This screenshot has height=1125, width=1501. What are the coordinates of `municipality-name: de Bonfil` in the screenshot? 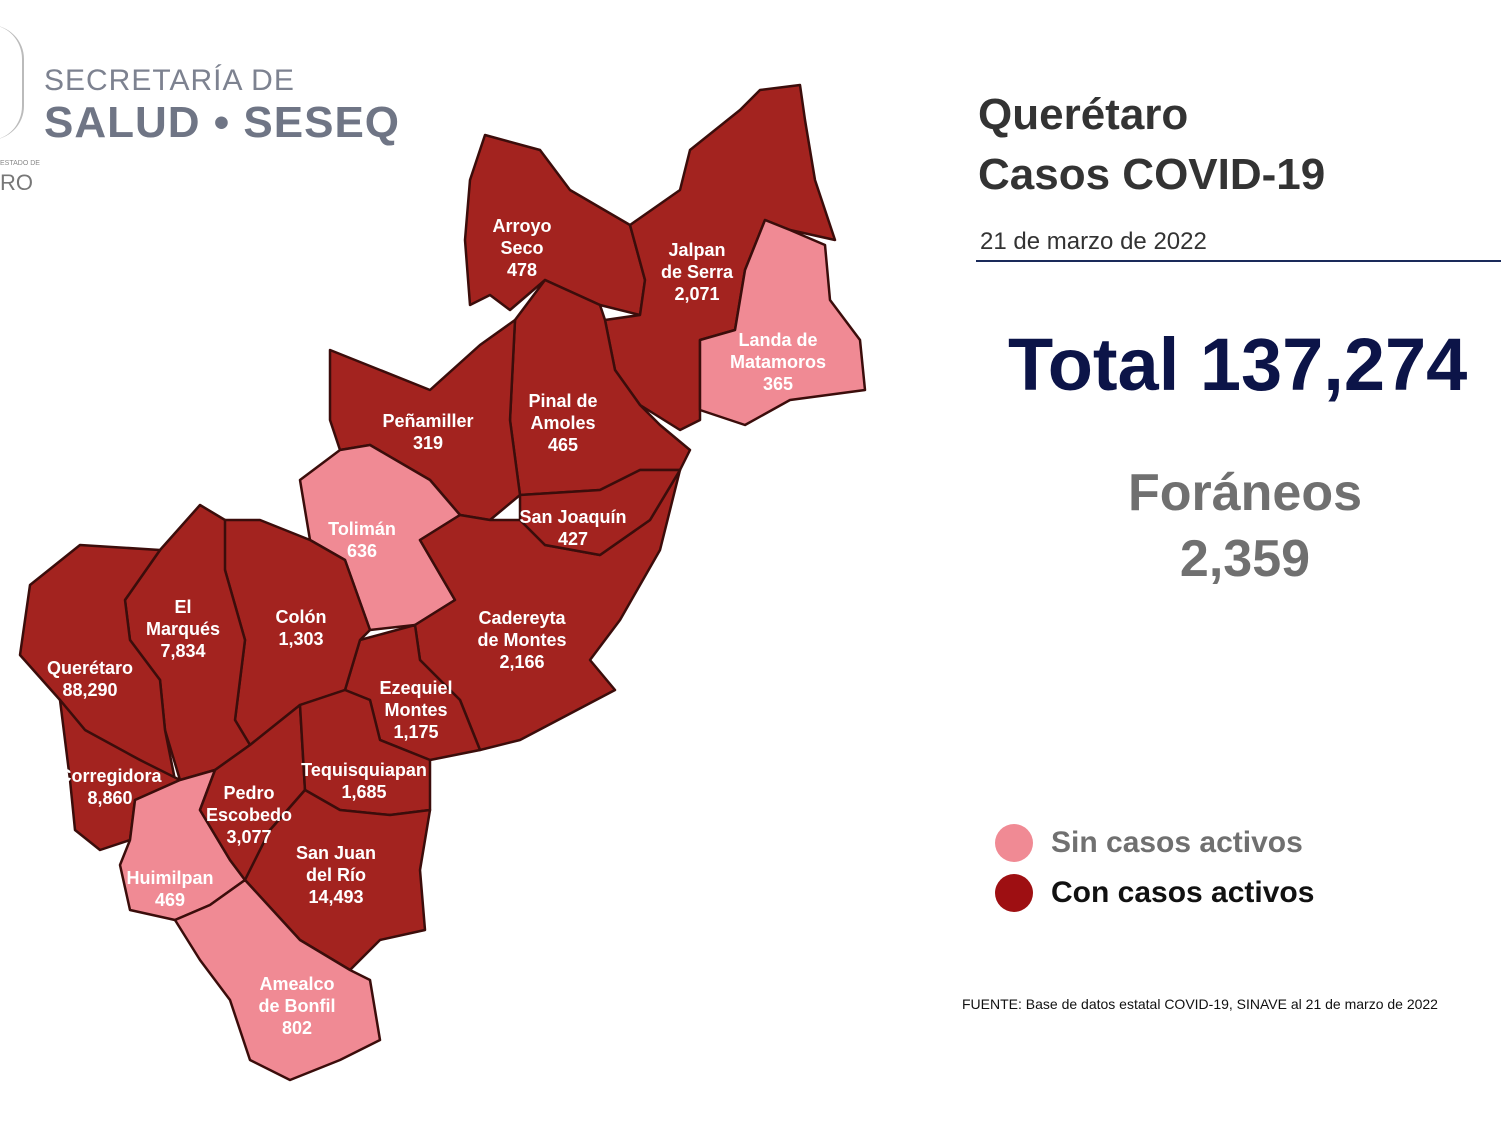 It's located at (297, 1006).